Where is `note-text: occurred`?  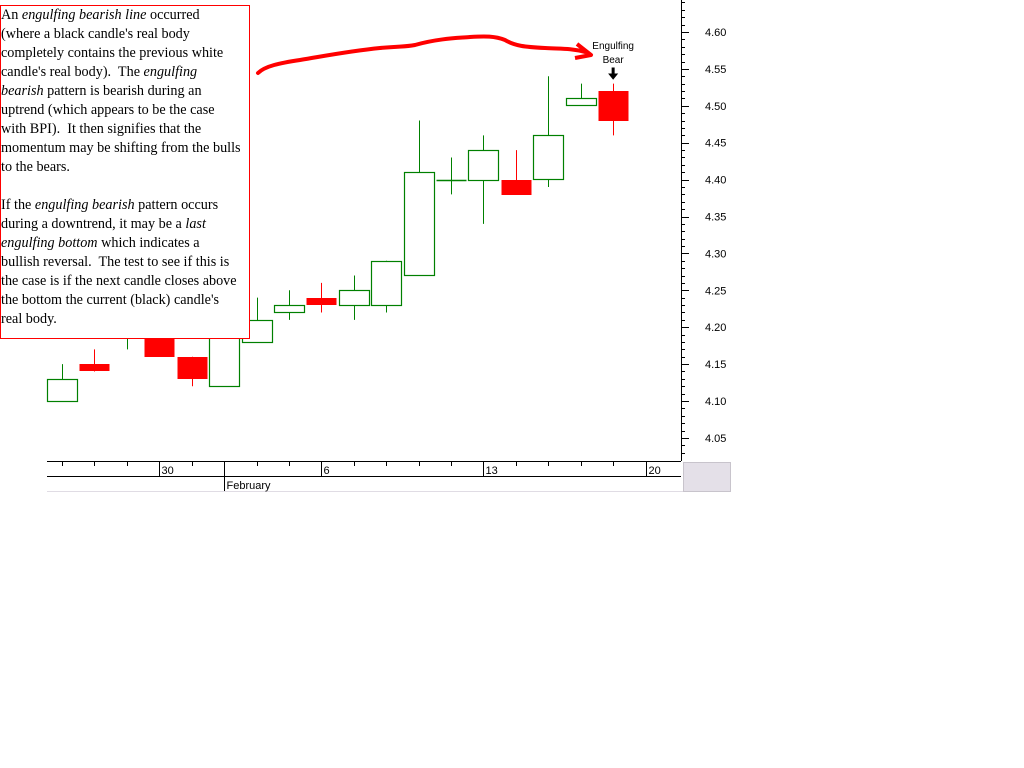
note-text: occurred is located at coordinates (173, 15).